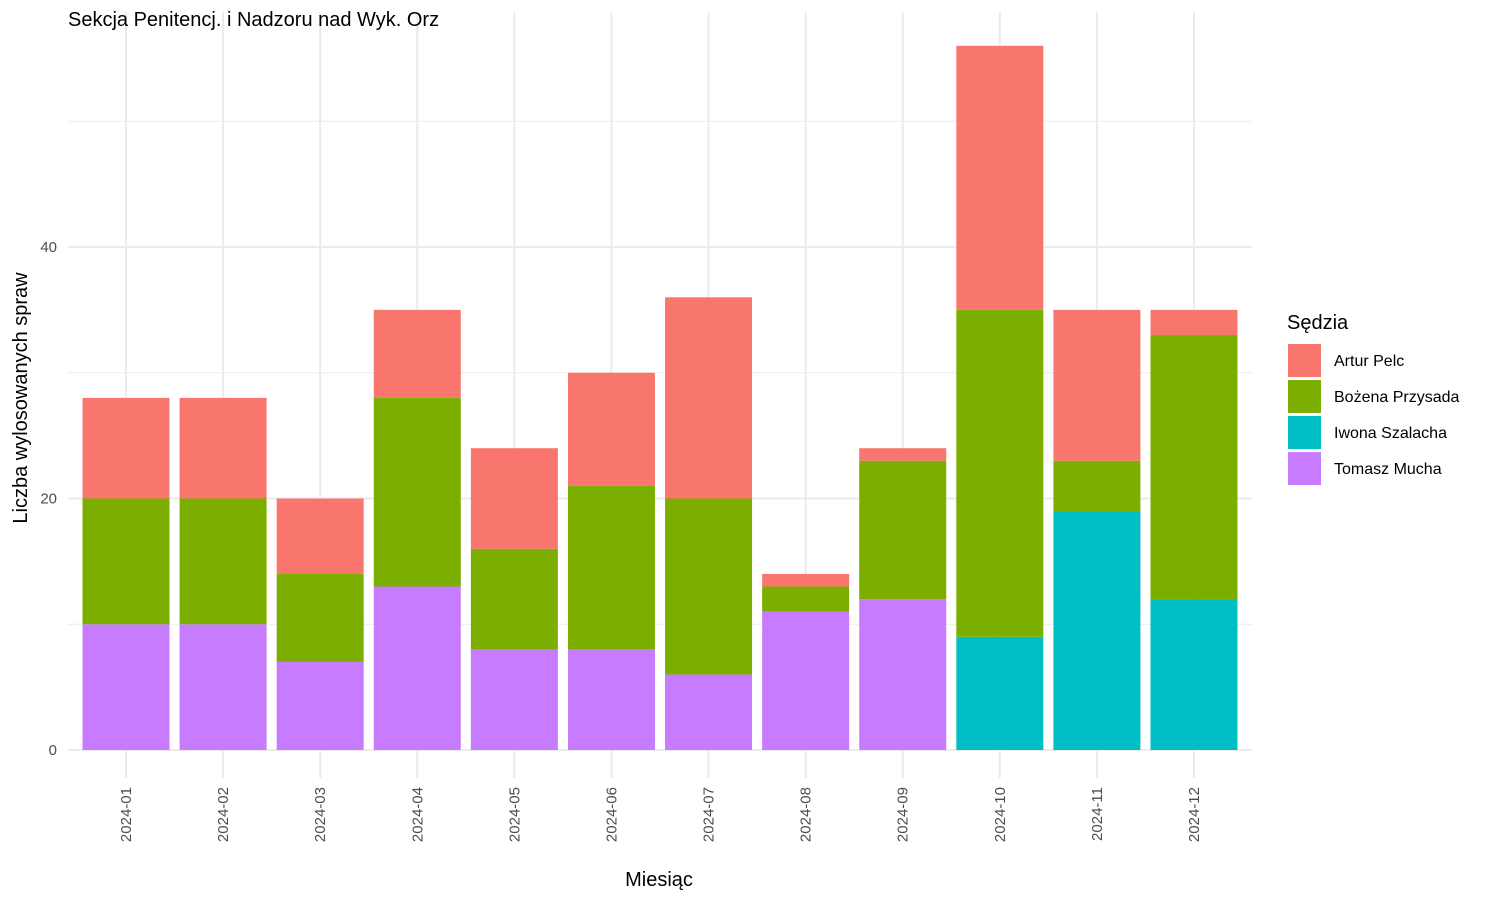 The width and height of the screenshot is (1500, 900). I want to click on legend-label: Tomasz Mucha, so click(1388, 469).